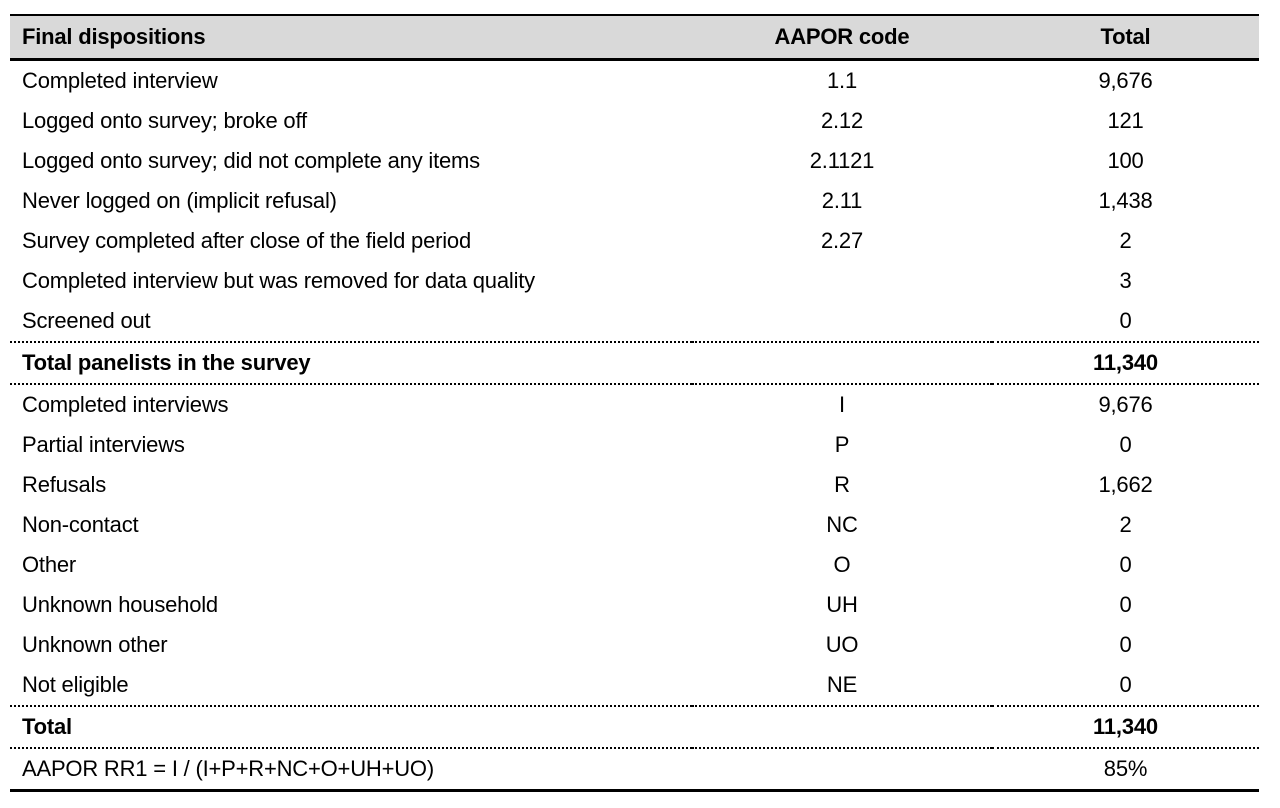 The height and width of the screenshot is (808, 1280). Describe the element at coordinates (80, 524) in the screenshot. I see `row-label-cell: Non-contact` at that location.